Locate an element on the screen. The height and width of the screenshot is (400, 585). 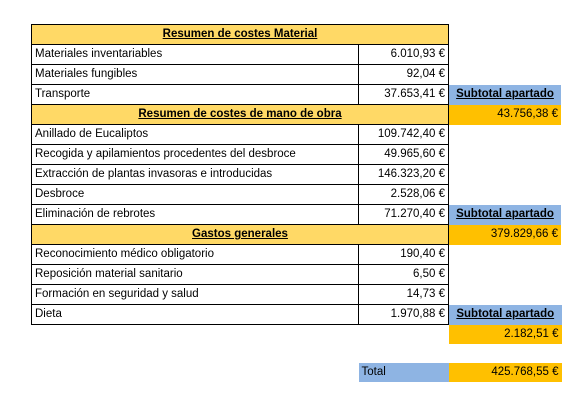
row-value: 190,40 € is located at coordinates (403, 254).